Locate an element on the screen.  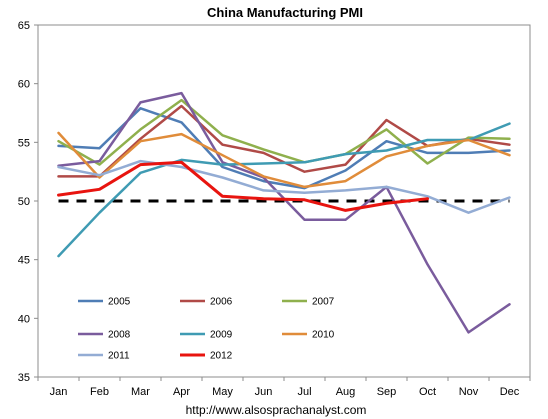
legend-label-2006: 2006 is located at coordinates (221, 302).